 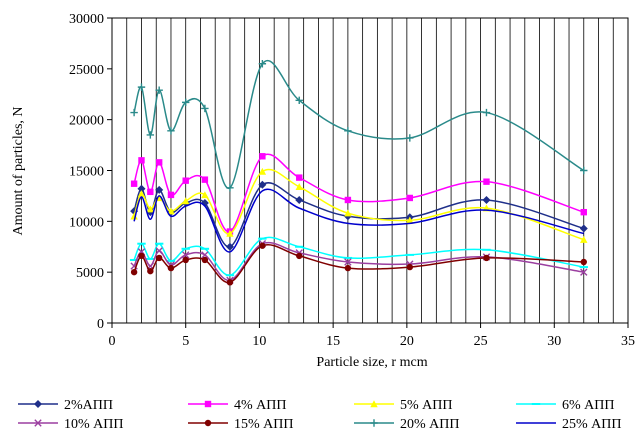 What do you see at coordinates (592, 424) in the screenshot?
I see `legend-label: 25% АПП` at bounding box center [592, 424].